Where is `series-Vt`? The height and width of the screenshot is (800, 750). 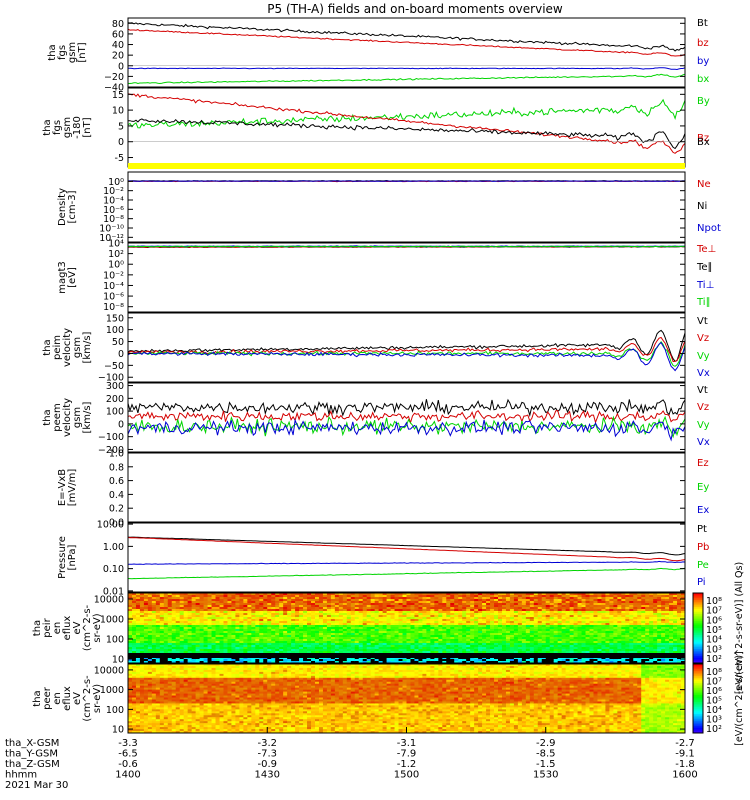 series-Vt is located at coordinates (406, 345).